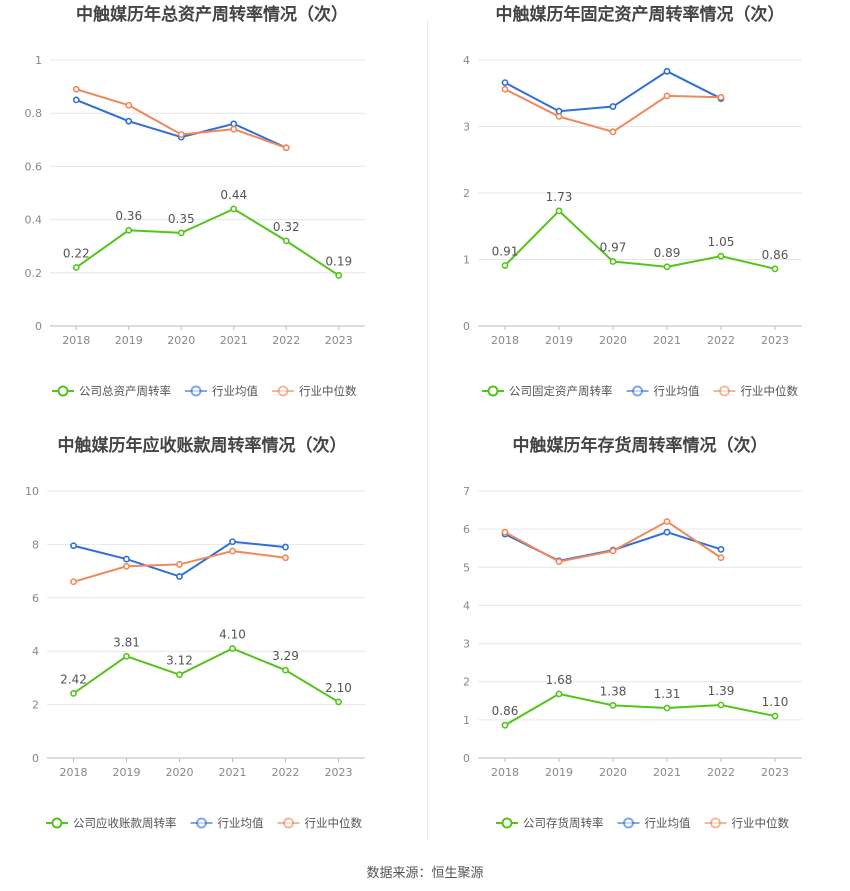 The width and height of the screenshot is (850, 891). What do you see at coordinates (721, 242) in the screenshot?
I see `data-label: 1.05` at bounding box center [721, 242].